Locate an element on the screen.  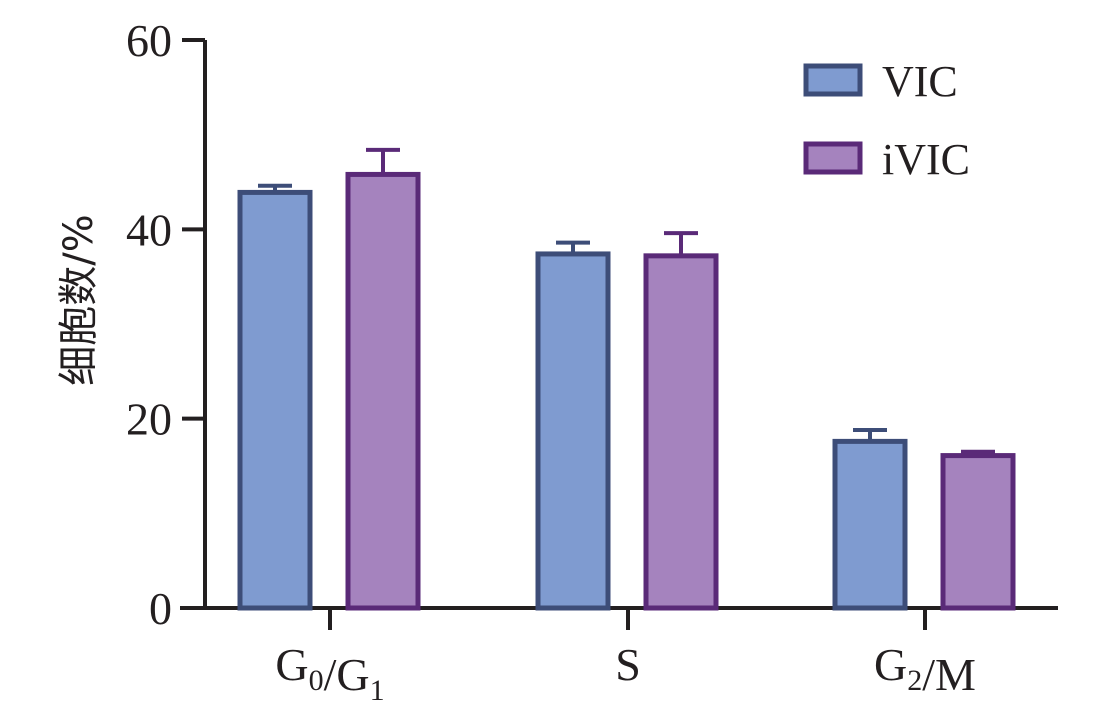
legend: VIC iVIC is located at coordinates (886, 120).